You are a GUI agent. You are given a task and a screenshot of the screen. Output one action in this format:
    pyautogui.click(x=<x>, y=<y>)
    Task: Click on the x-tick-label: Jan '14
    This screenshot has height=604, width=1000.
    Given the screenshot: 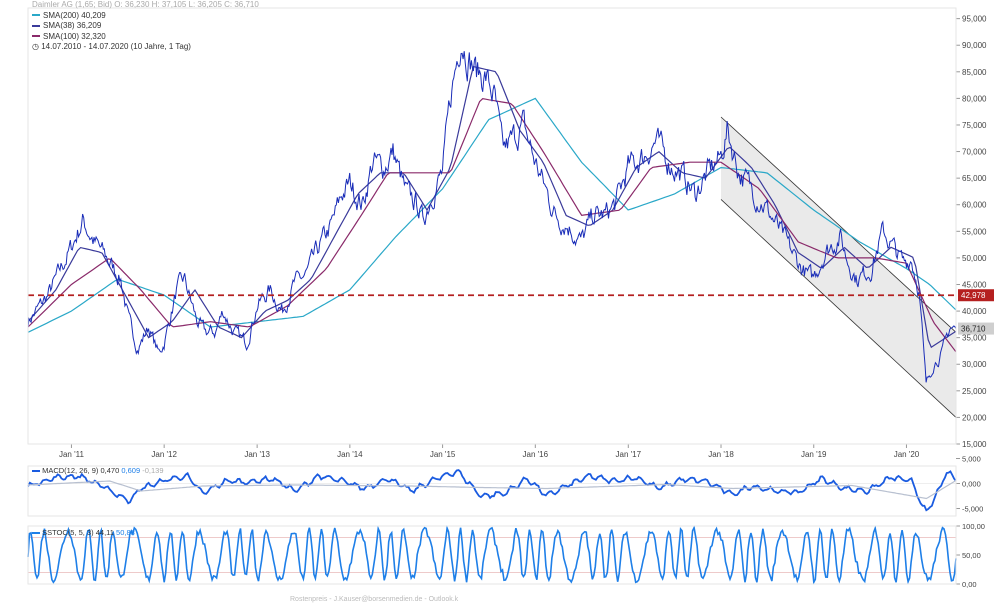 What is the action you would take?
    pyautogui.click(x=350, y=454)
    